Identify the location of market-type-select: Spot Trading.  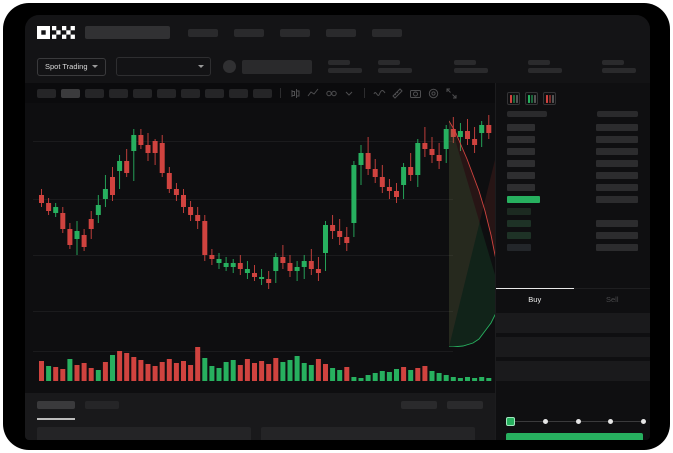
(71, 66).